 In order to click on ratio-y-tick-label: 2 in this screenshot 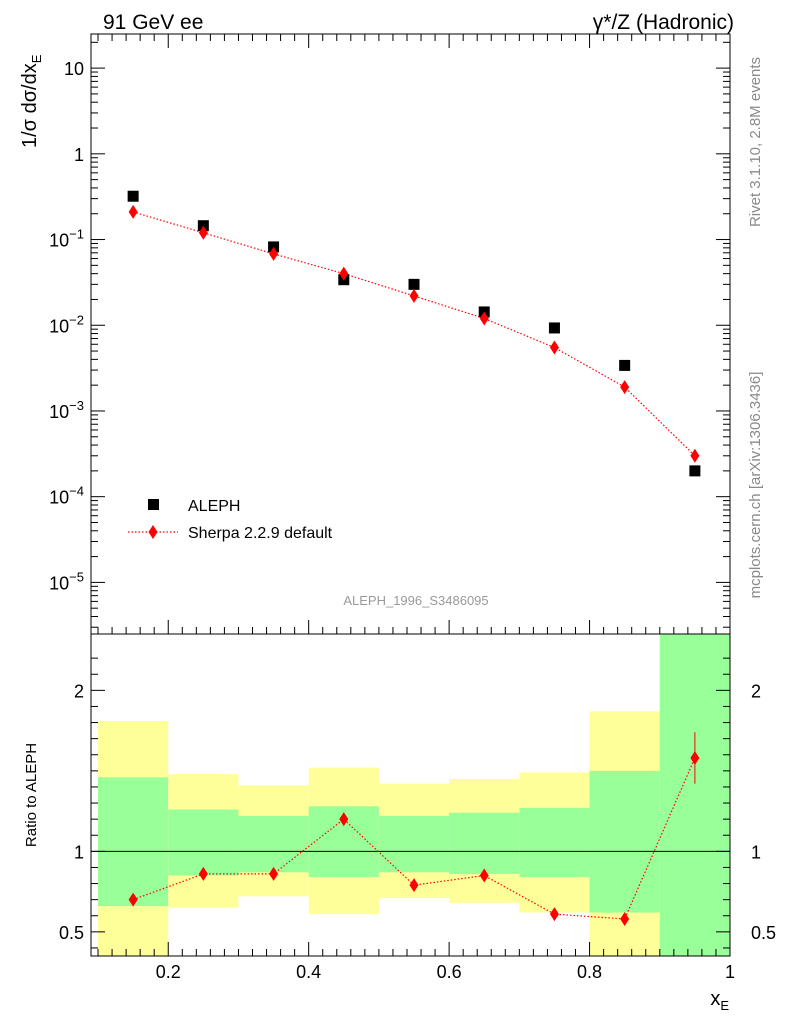, I will do `click(79, 691)`.